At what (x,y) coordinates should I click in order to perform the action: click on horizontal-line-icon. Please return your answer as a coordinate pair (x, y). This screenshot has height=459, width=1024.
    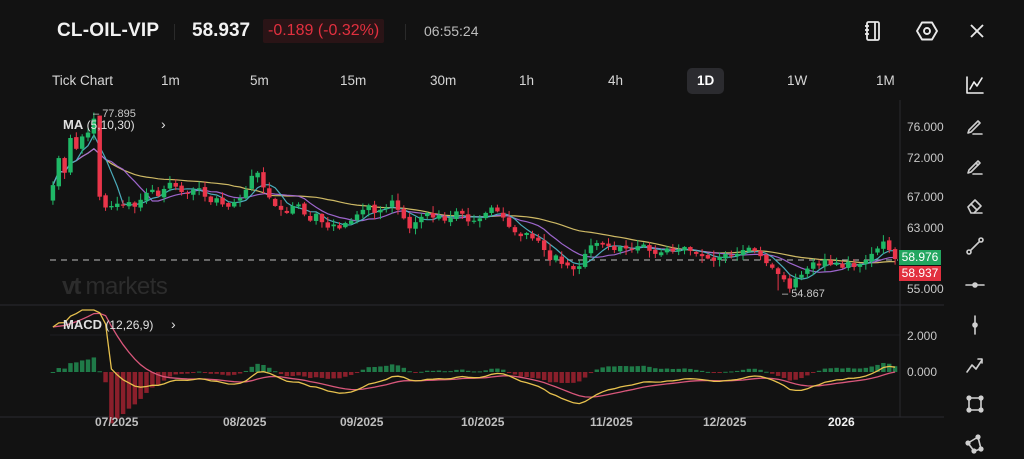
    Looking at the image, I should click on (975, 285).